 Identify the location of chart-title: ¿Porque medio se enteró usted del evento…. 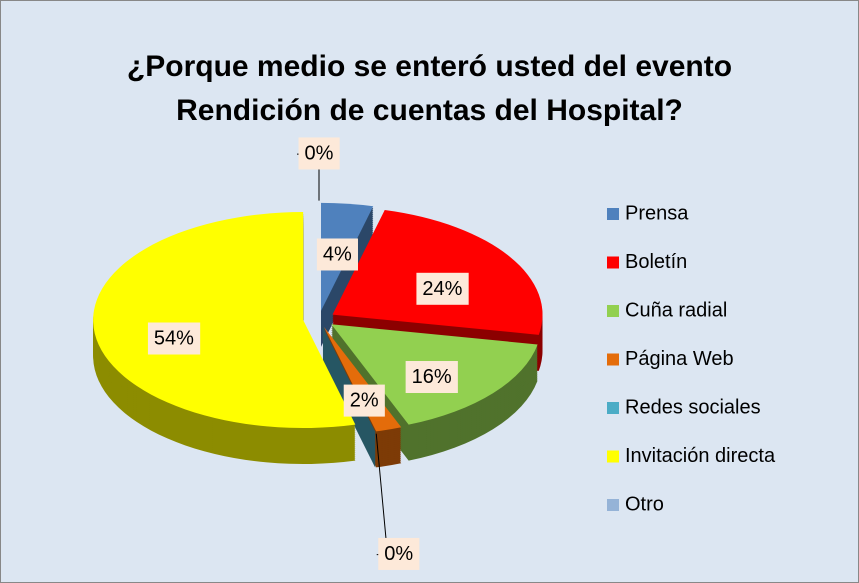
(429, 88).